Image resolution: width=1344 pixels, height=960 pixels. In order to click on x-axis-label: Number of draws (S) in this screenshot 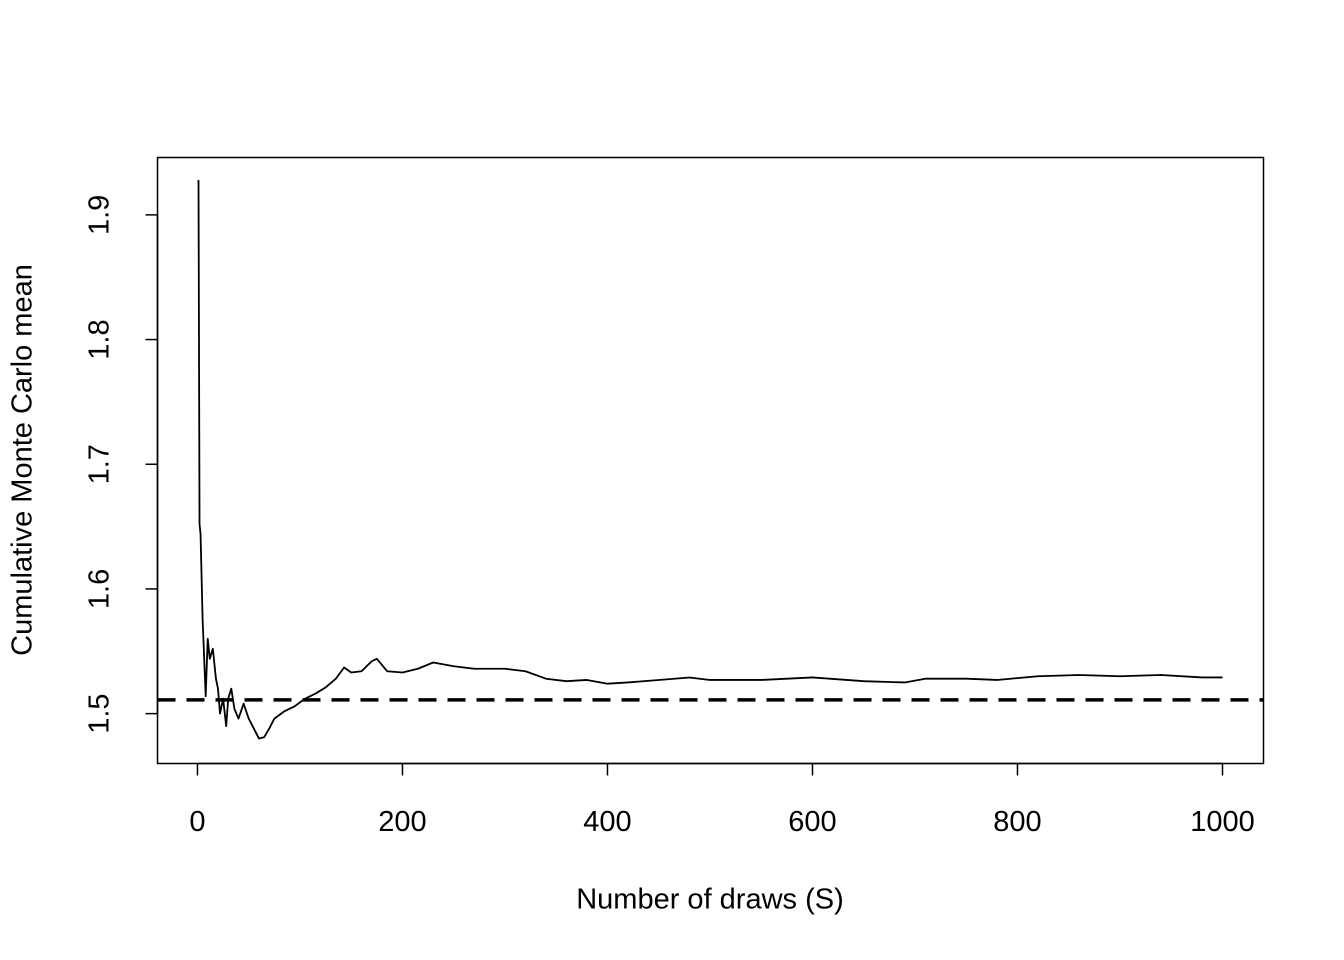, I will do `click(710, 900)`.